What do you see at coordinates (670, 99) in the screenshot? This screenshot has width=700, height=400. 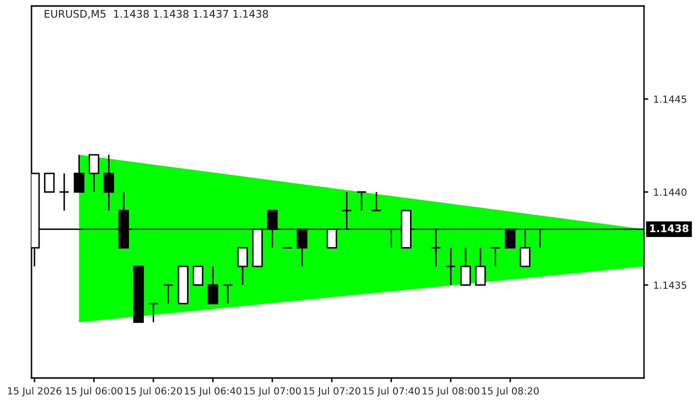 I see `y-tick-label: 1.1445` at bounding box center [670, 99].